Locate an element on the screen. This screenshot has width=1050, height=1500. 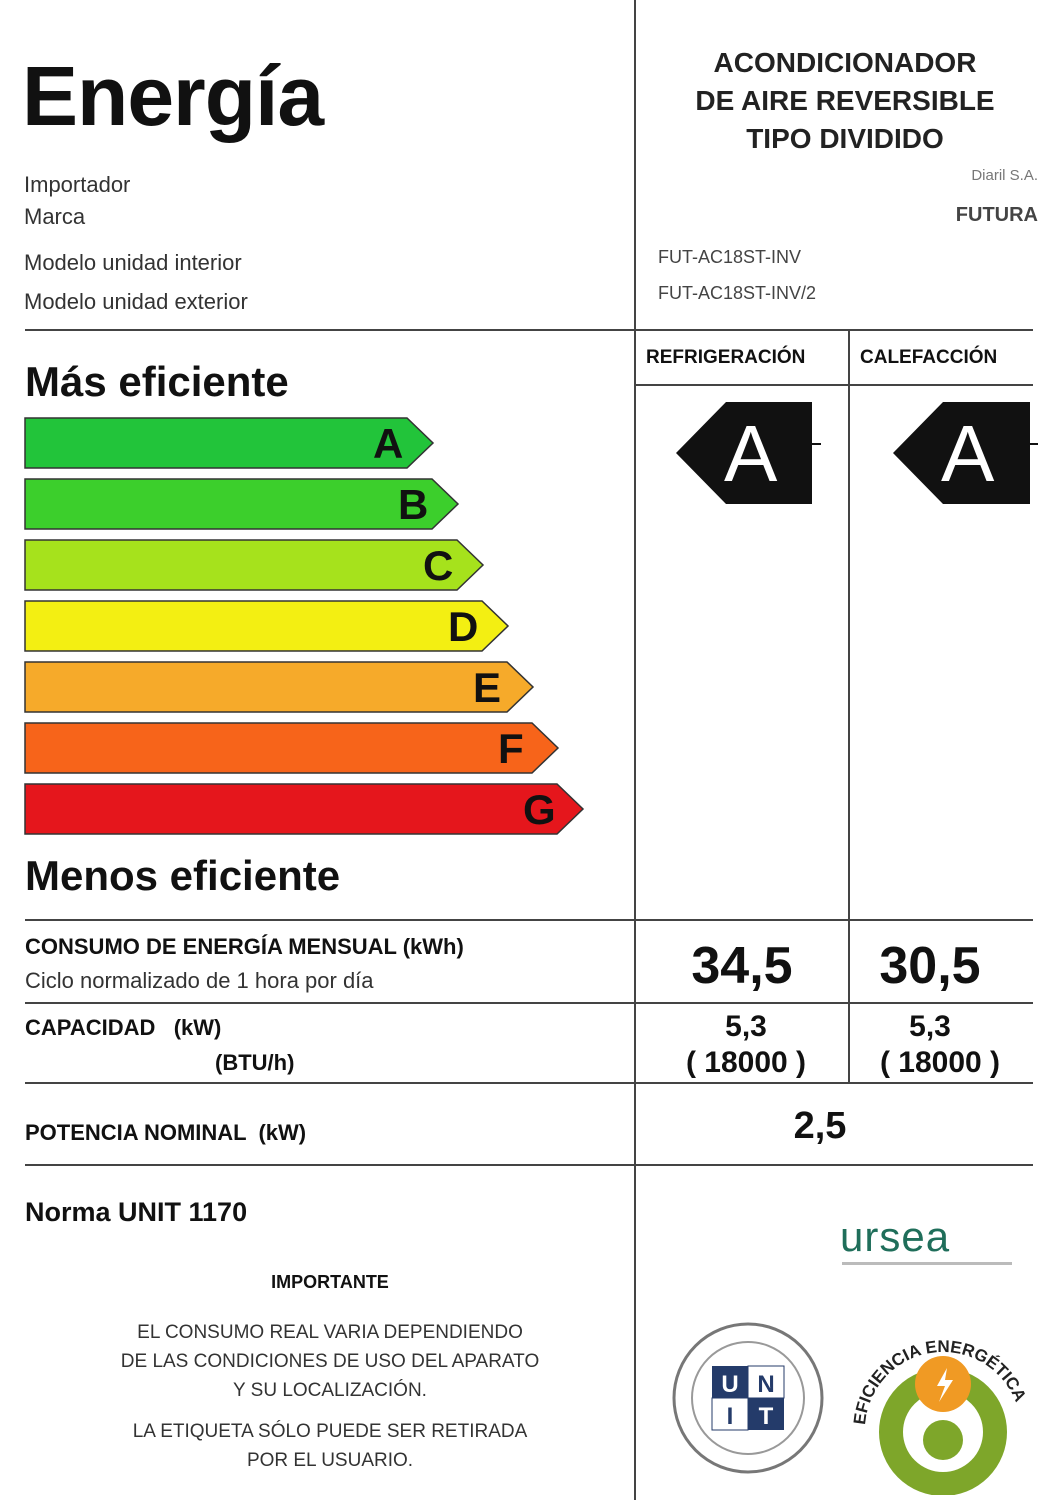
efficiency-class-letter: A is located at coordinates (388, 443).